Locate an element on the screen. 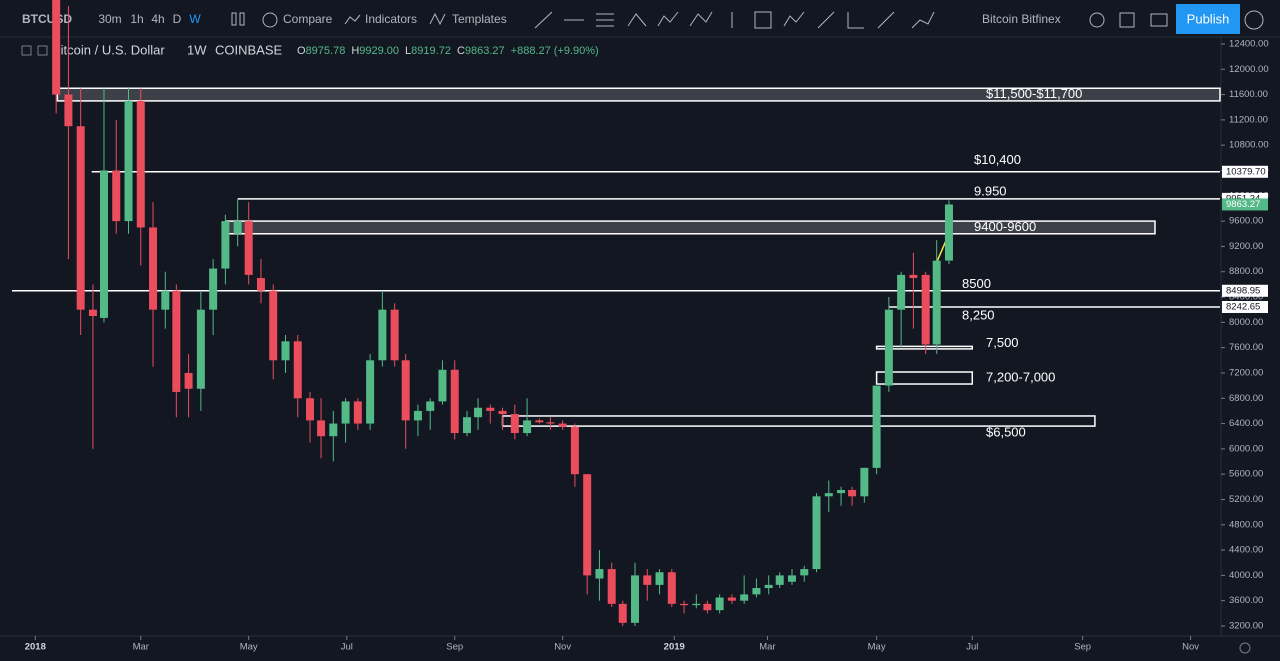 This screenshot has width=1280, height=661. shape-tool is located at coordinates (763, 20).